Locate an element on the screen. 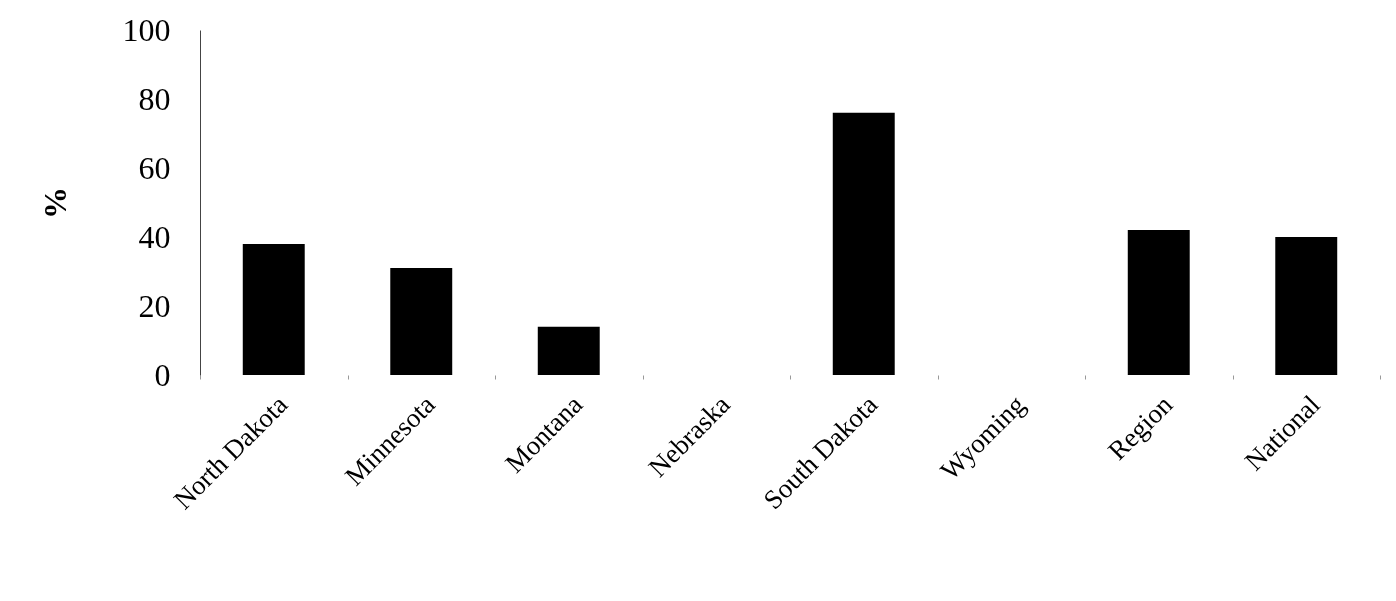 Image resolution: width=1396 pixels, height=601 pixels. y-axis-title: % is located at coordinates (54, 203).